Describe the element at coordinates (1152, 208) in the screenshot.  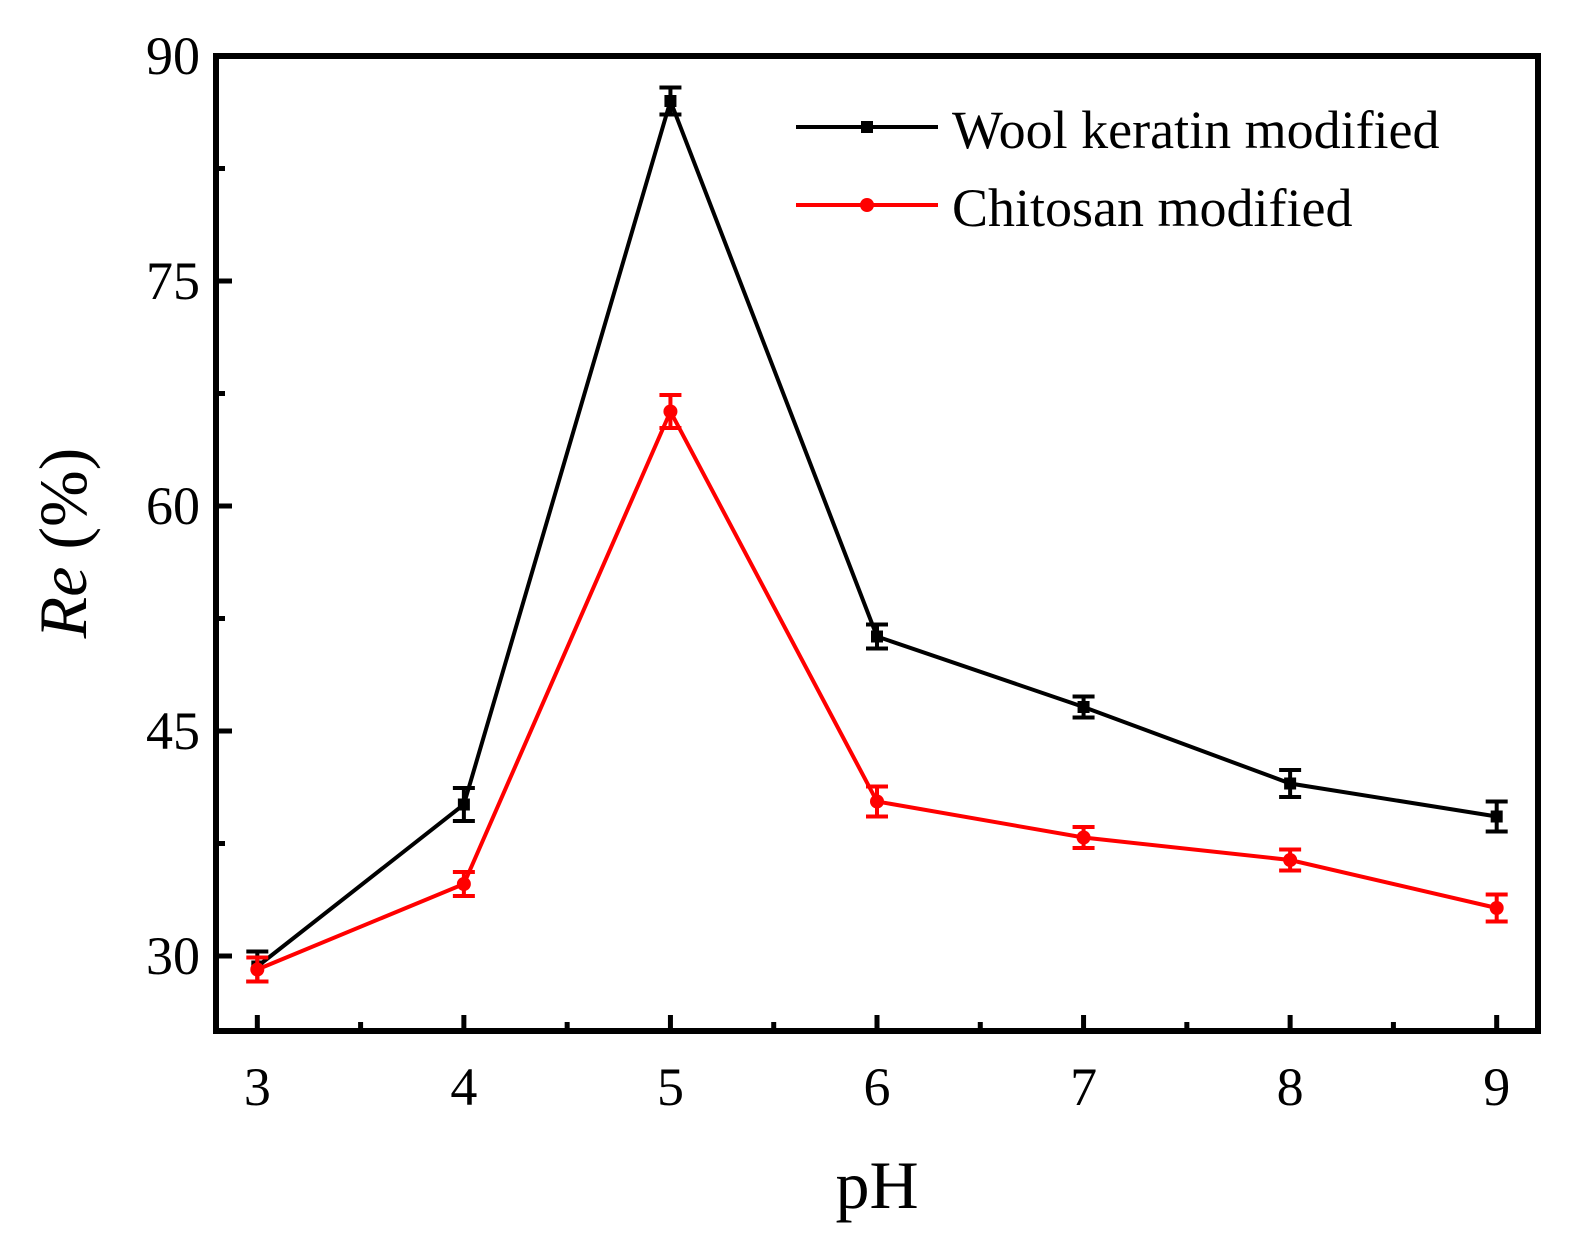
I see `legend-label-chitosan: Chitosan modified` at that location.